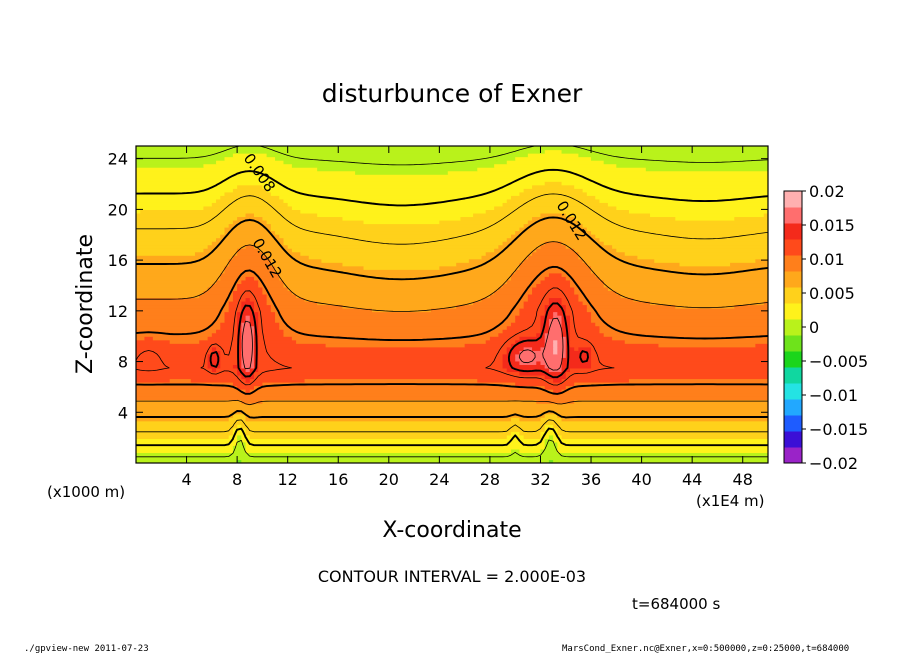  What do you see at coordinates (490, 479) in the screenshot?
I see `x-tick-label: 28` at bounding box center [490, 479].